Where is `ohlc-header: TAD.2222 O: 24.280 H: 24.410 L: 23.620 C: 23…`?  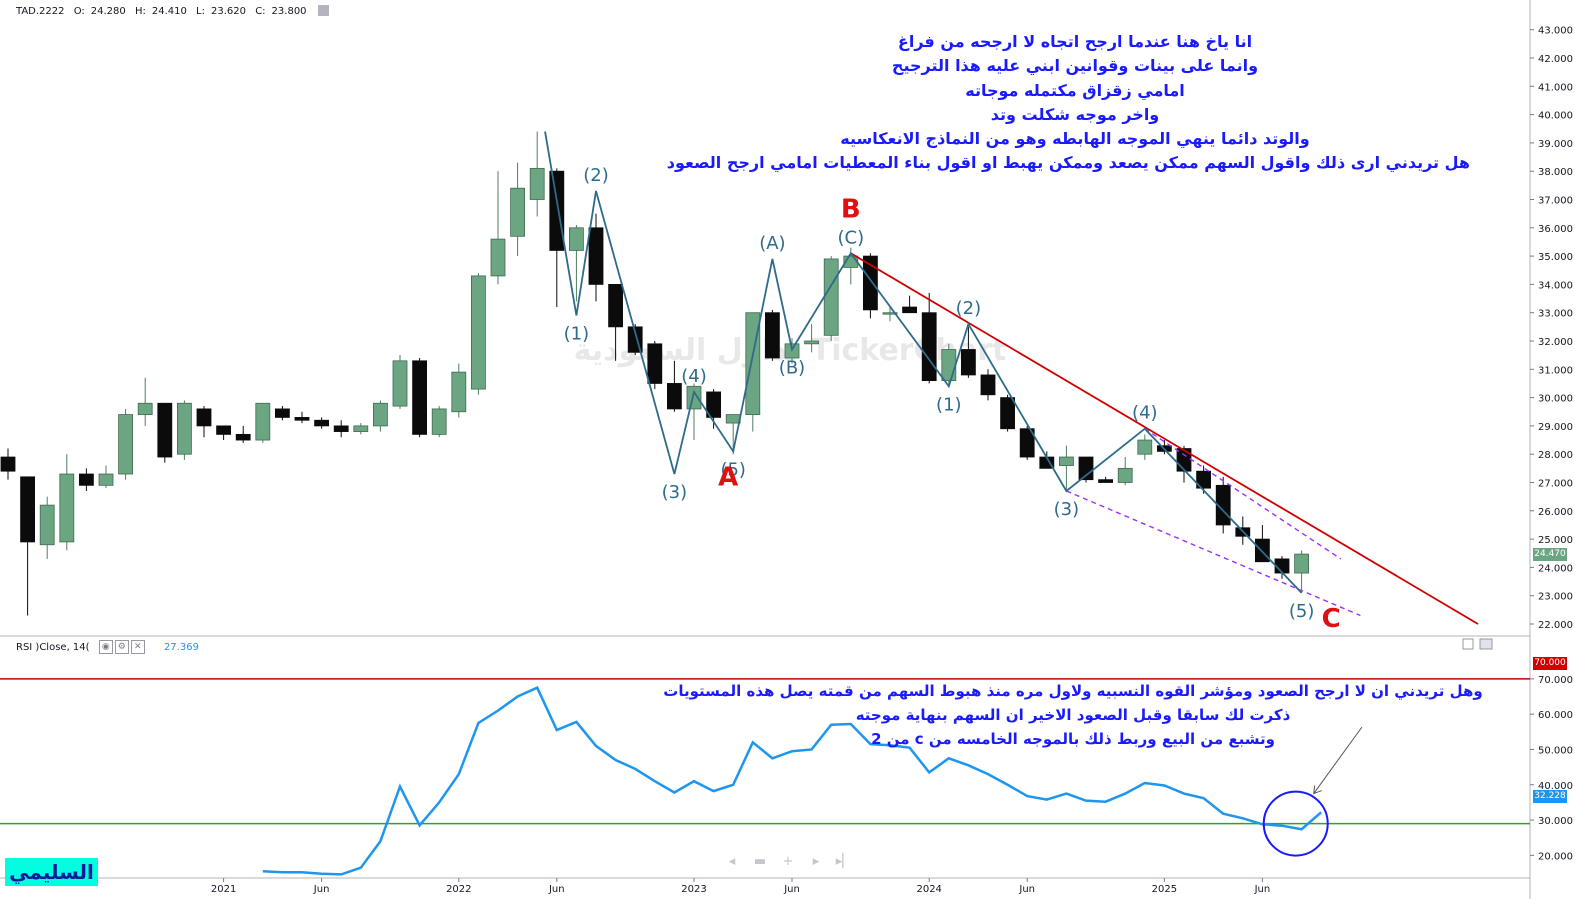 ohlc-header: TAD.2222 O: 24.280 H: 24.410 L: 23.620 C: 23… is located at coordinates (175, 11).